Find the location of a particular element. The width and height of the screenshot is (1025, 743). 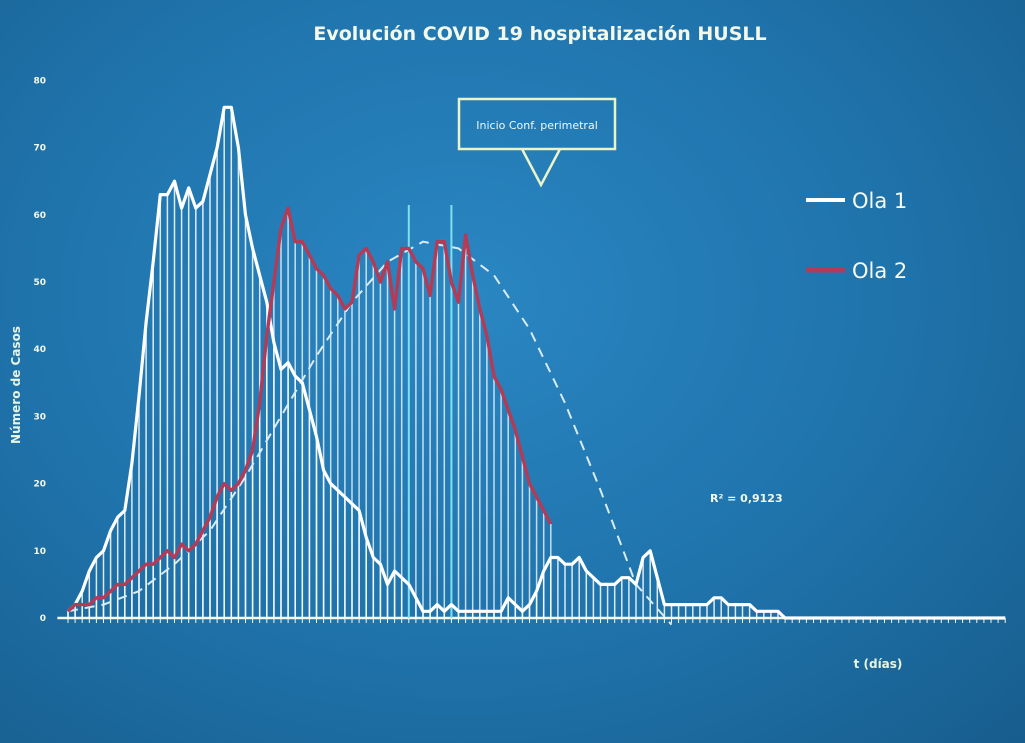

annotation-callout: Inicio Conf. perimetral is located at coordinates (537, 142).